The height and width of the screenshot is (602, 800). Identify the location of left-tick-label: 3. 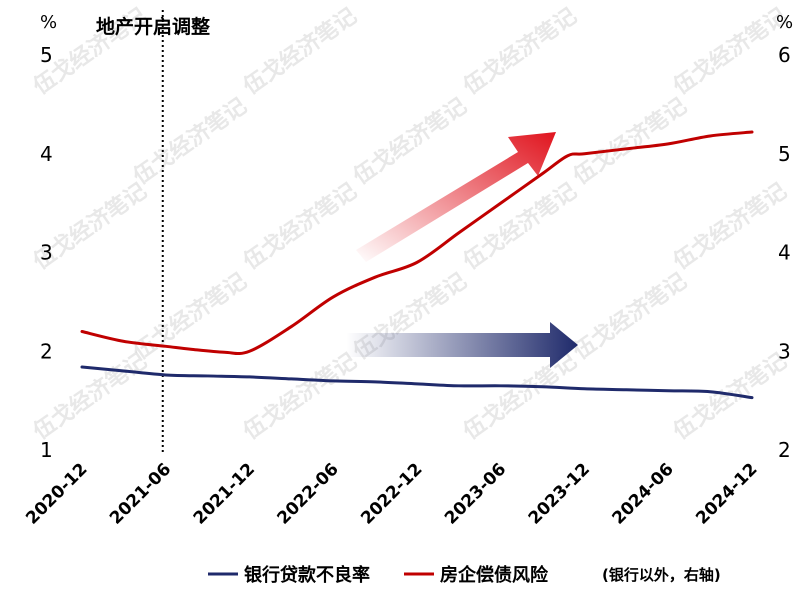
(46, 253).